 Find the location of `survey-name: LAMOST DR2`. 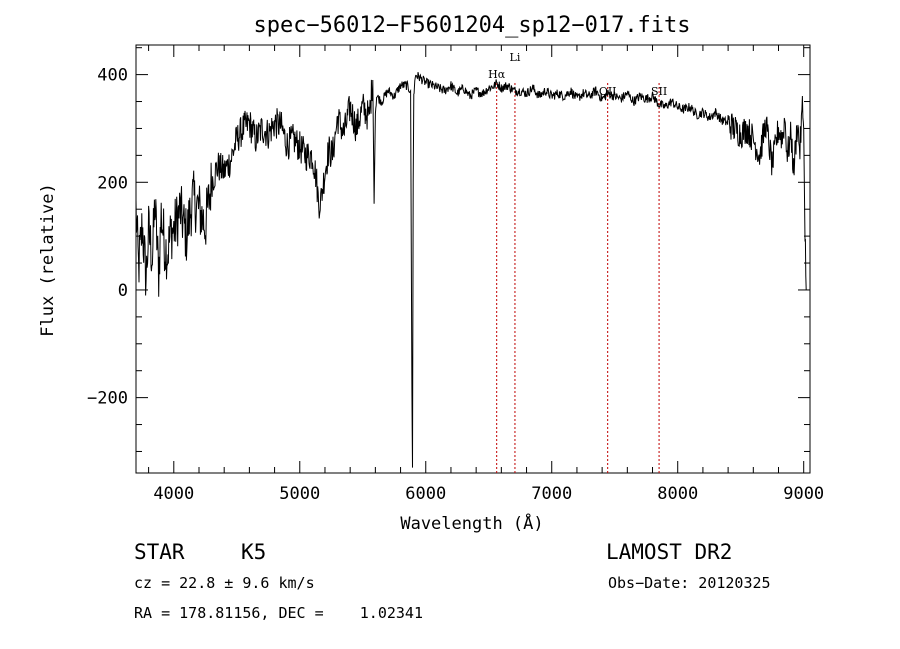

survey-name: LAMOST DR2 is located at coordinates (669, 552).